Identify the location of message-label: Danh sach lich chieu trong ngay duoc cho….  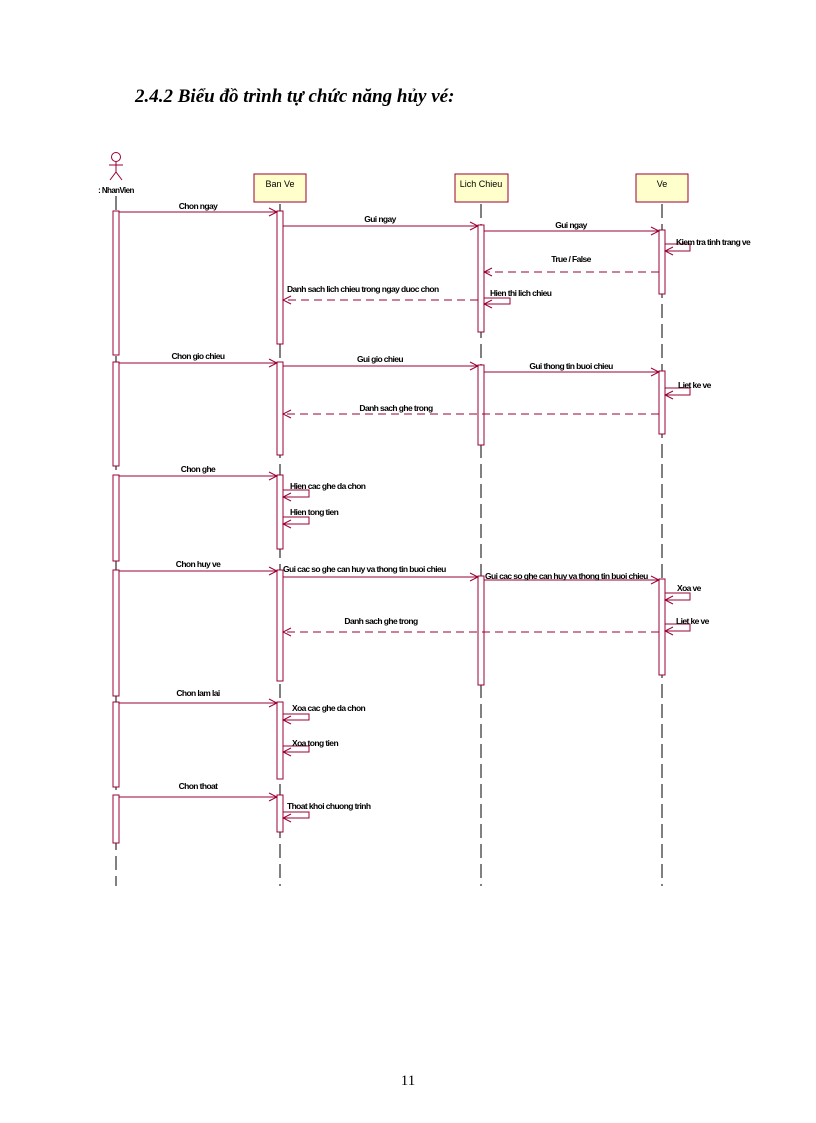
(363, 289).